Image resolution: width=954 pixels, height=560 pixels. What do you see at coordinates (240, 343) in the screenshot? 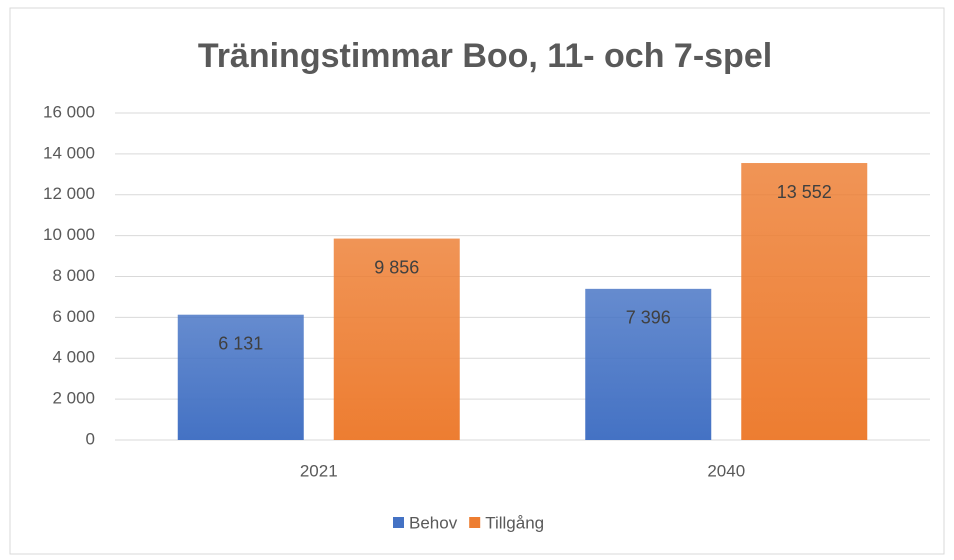
I see `data-label: 6 131` at bounding box center [240, 343].